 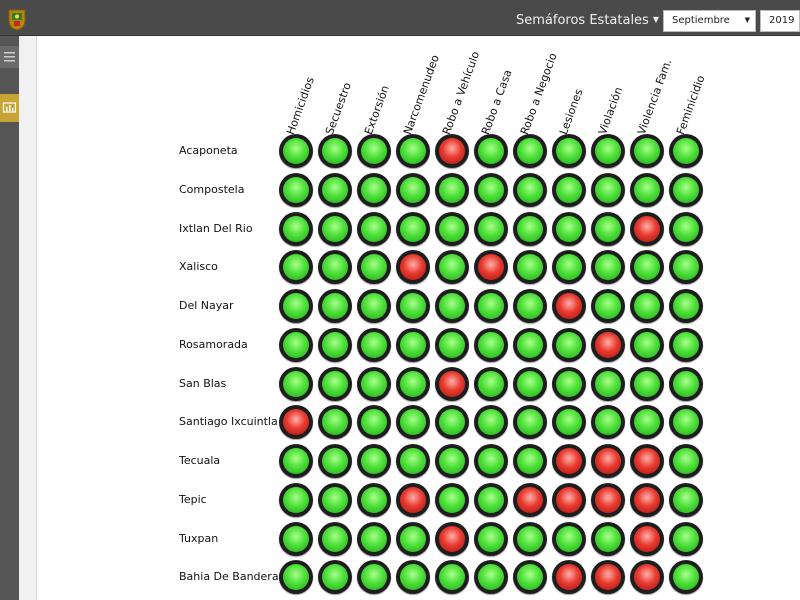 I want to click on sidebar-item-charts, so click(x=9, y=108).